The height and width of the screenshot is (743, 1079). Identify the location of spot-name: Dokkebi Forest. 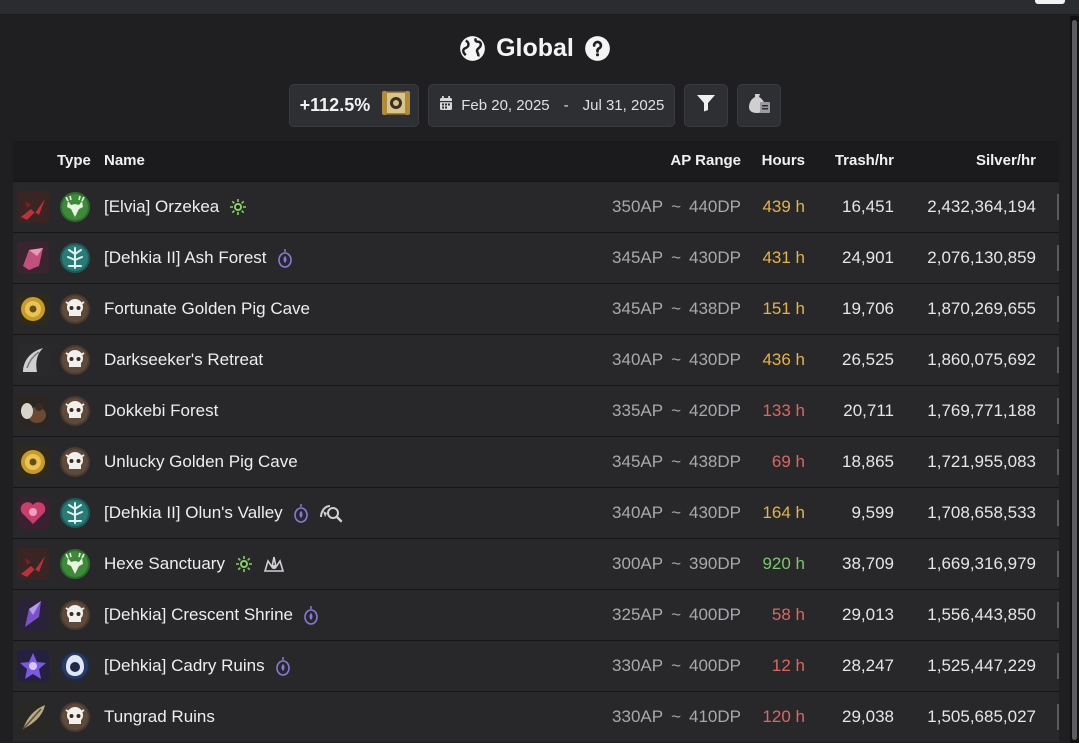
(161, 411).